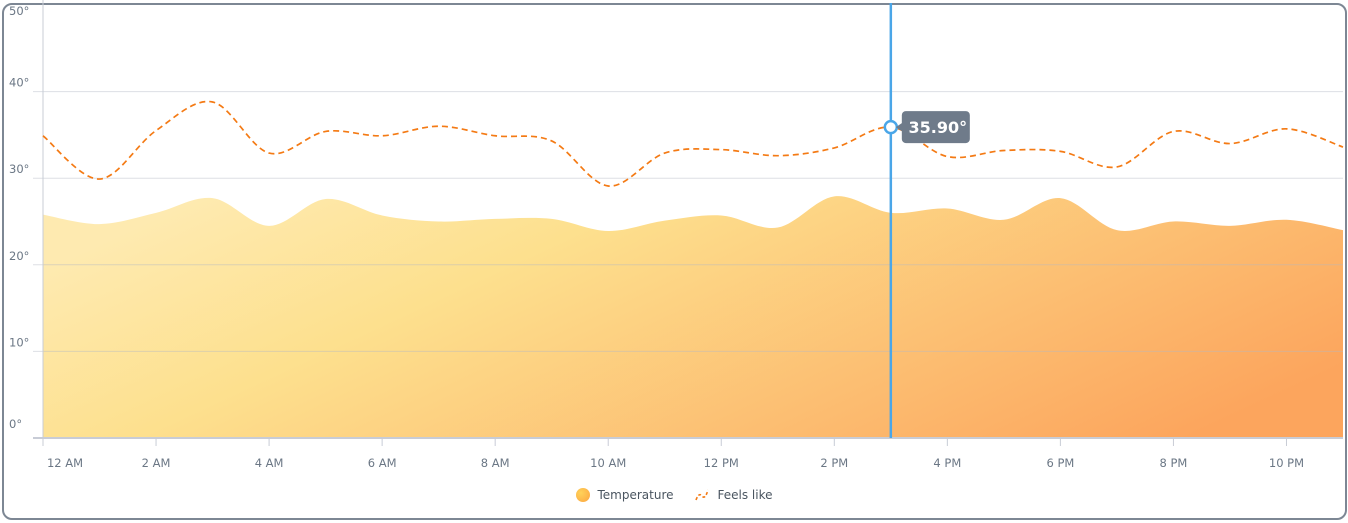  What do you see at coordinates (745, 495) in the screenshot?
I see `legend-label-feels-like: Feels like` at bounding box center [745, 495].